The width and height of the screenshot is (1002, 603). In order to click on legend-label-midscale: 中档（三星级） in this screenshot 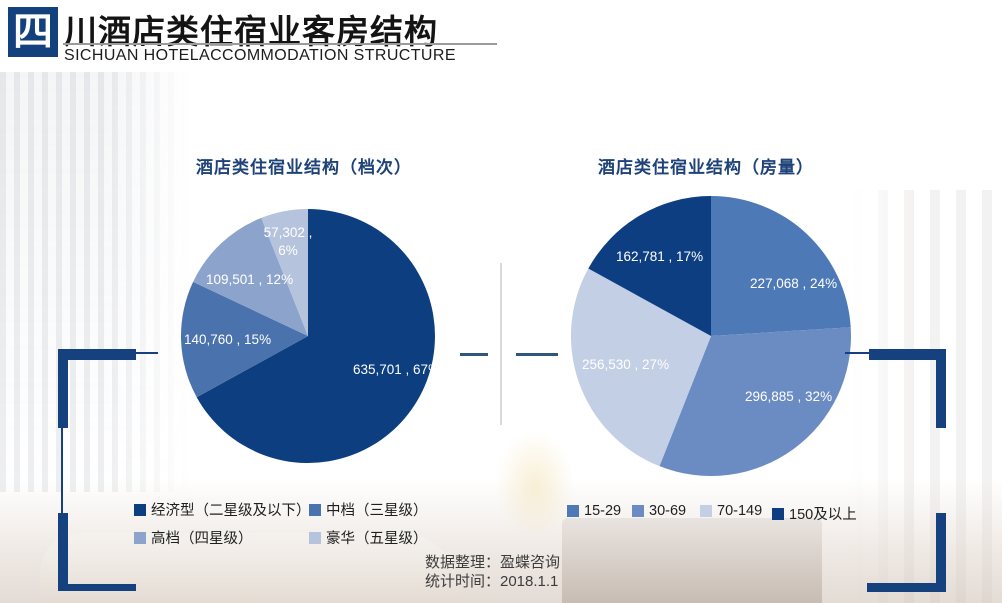, I will do `click(377, 511)`.